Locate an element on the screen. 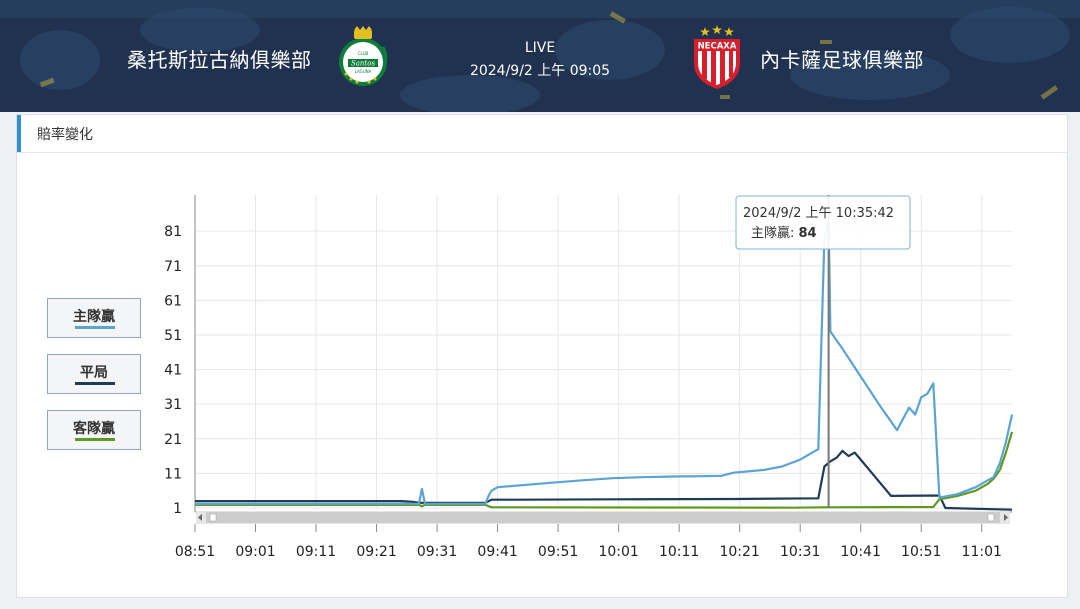 Image resolution: width=1080 pixels, height=609 pixels. away-team-name: 內卡薩足球俱樂部 is located at coordinates (842, 60).